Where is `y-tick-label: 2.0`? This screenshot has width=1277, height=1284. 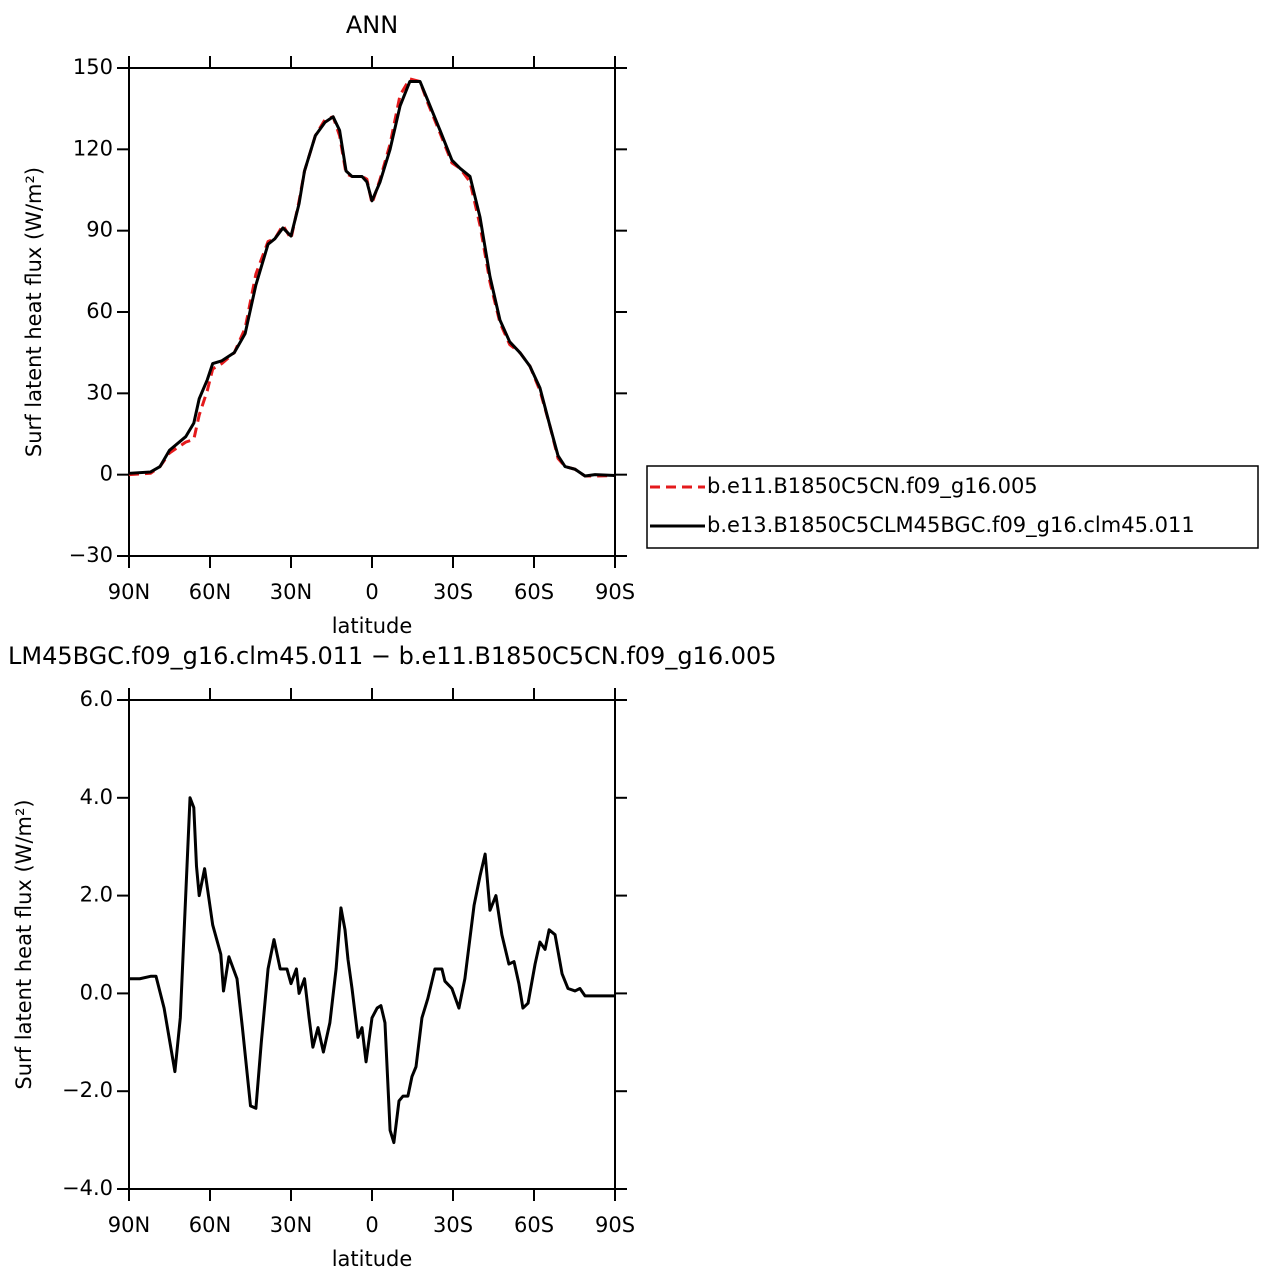 y-tick-label: 2.0 is located at coordinates (96, 895).